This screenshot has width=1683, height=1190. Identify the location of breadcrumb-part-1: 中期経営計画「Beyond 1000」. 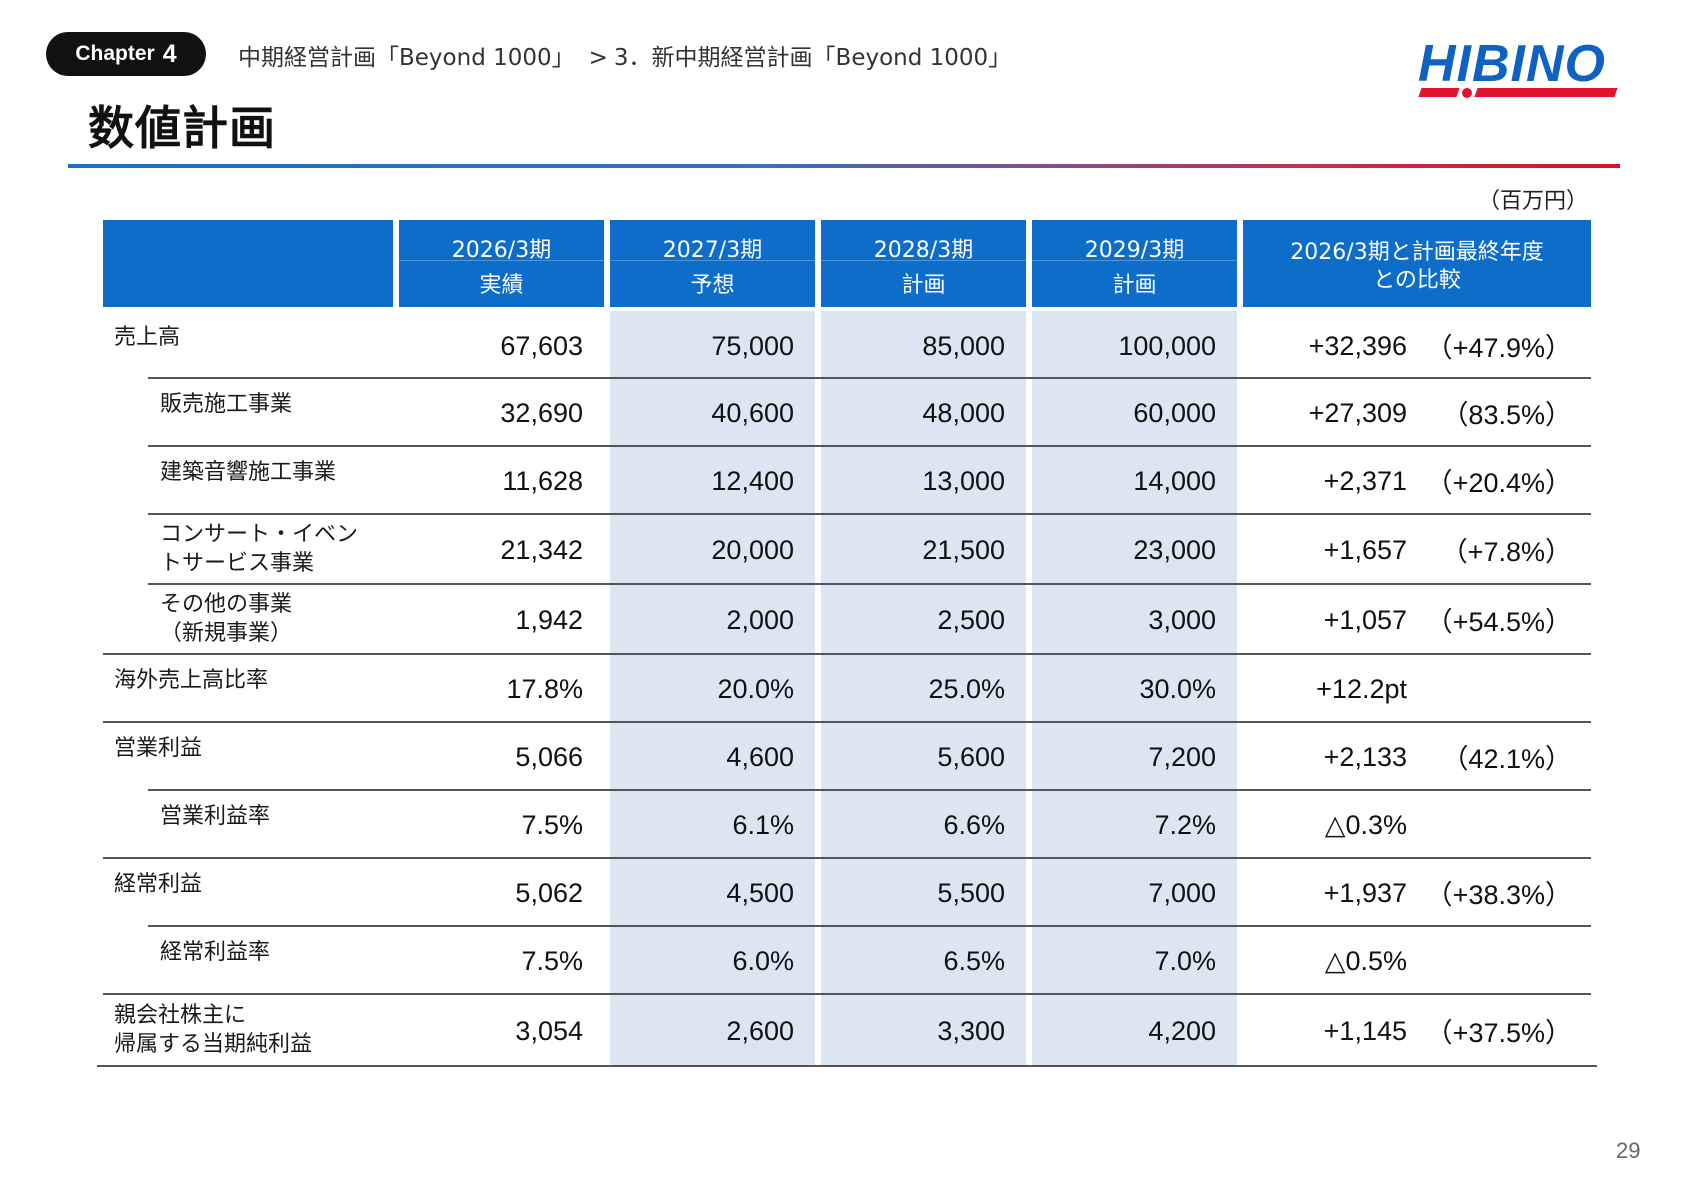
(406, 58).